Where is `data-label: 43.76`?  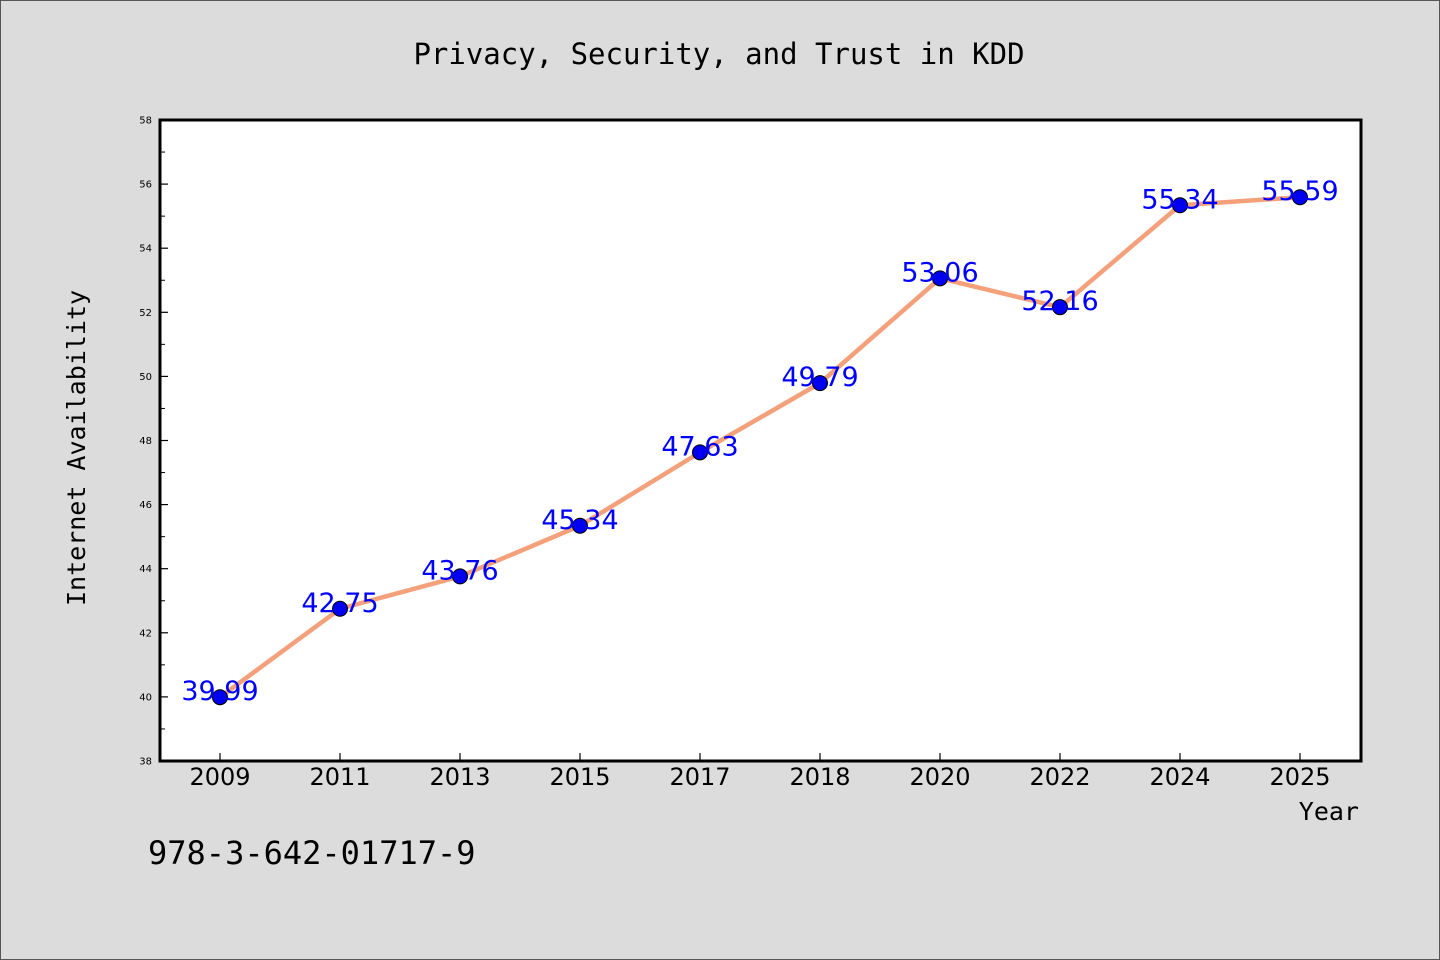 data-label: 43.76 is located at coordinates (459, 570).